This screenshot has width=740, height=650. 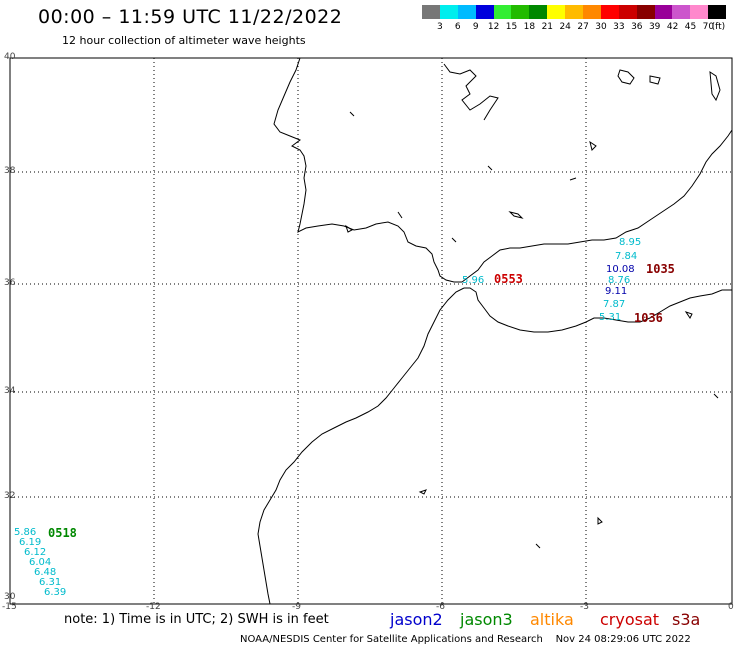 I want to click on wave-height-obs: 6.31, so click(x=50, y=582).